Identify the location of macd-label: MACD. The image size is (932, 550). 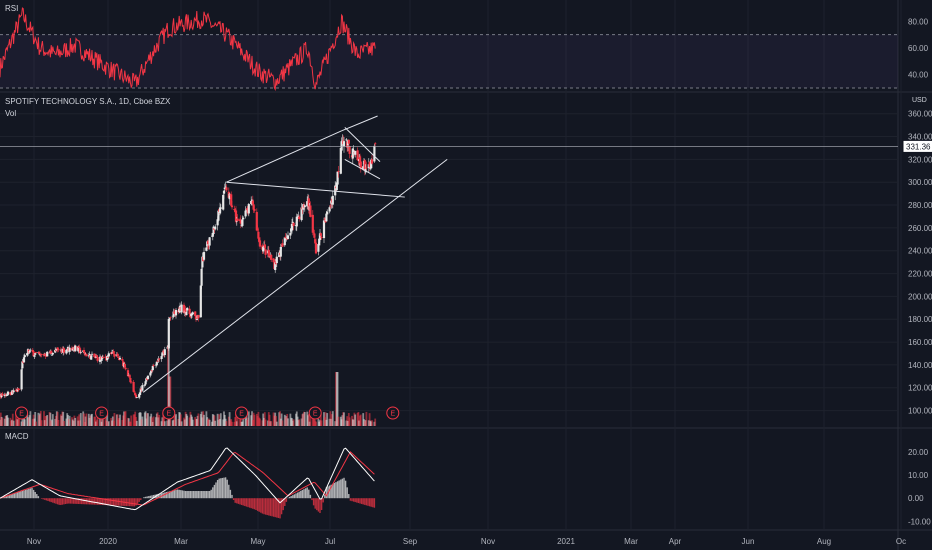
(17, 436).